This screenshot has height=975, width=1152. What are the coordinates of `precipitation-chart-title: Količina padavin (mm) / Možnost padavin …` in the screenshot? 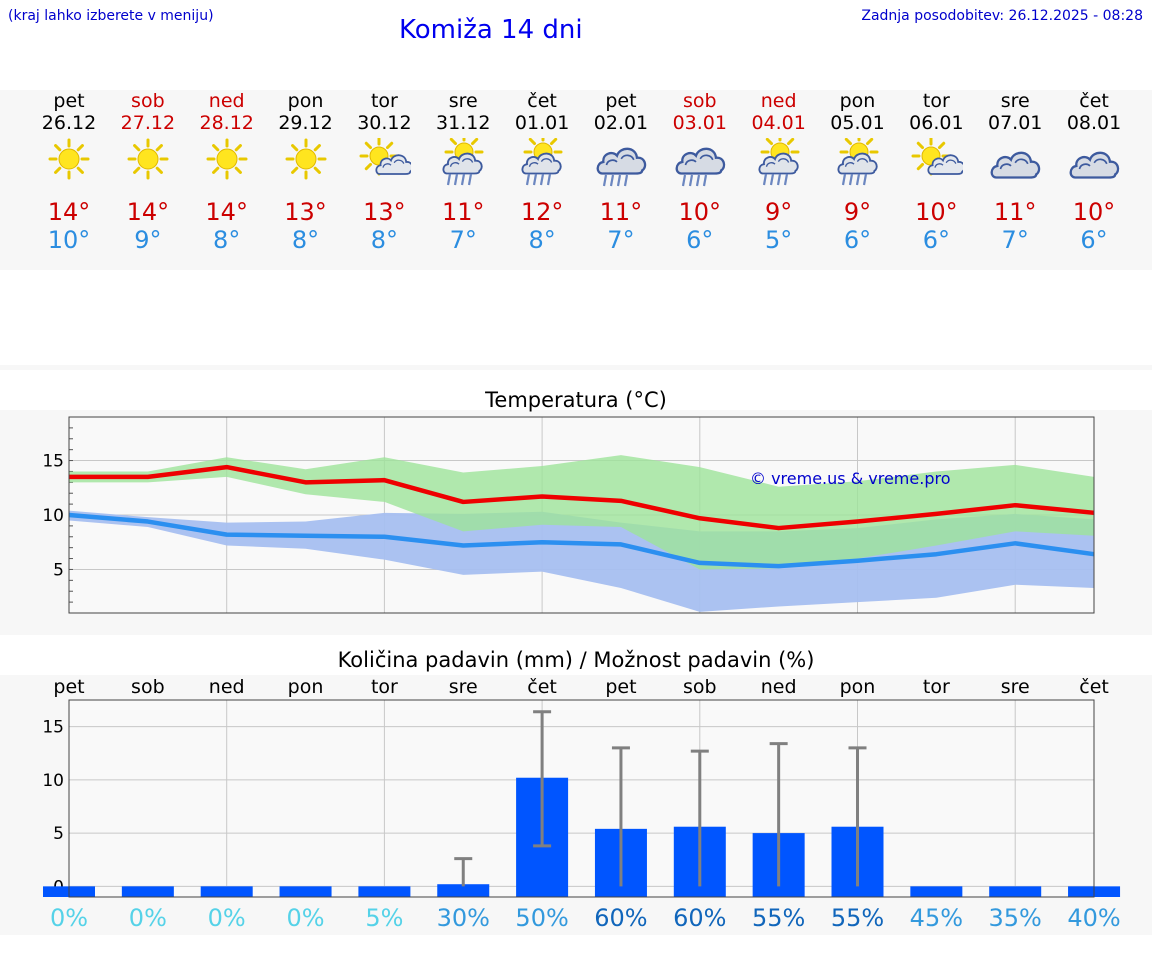 It's located at (576, 660).